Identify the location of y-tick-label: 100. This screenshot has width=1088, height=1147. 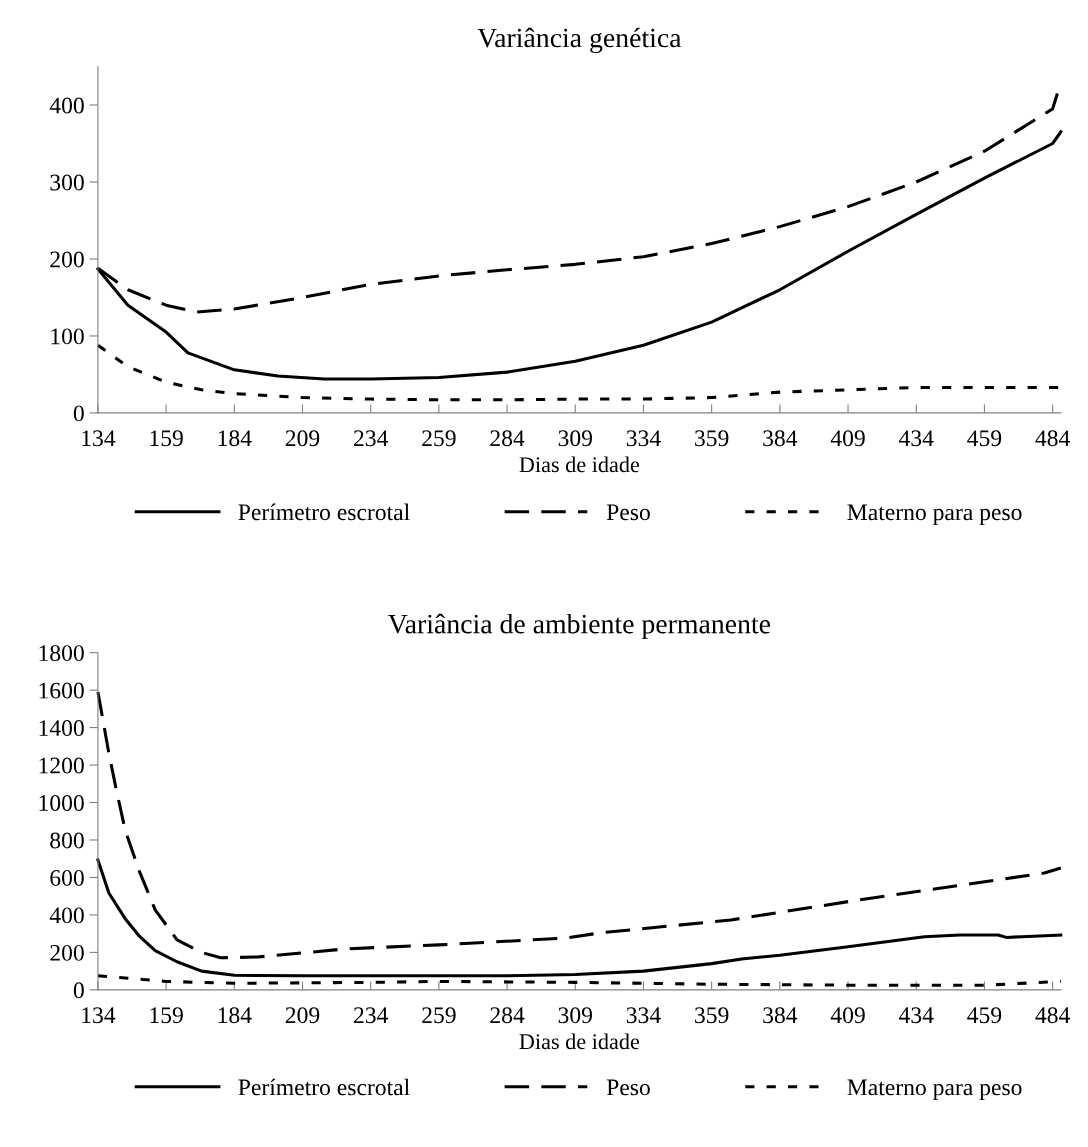
(67, 336).